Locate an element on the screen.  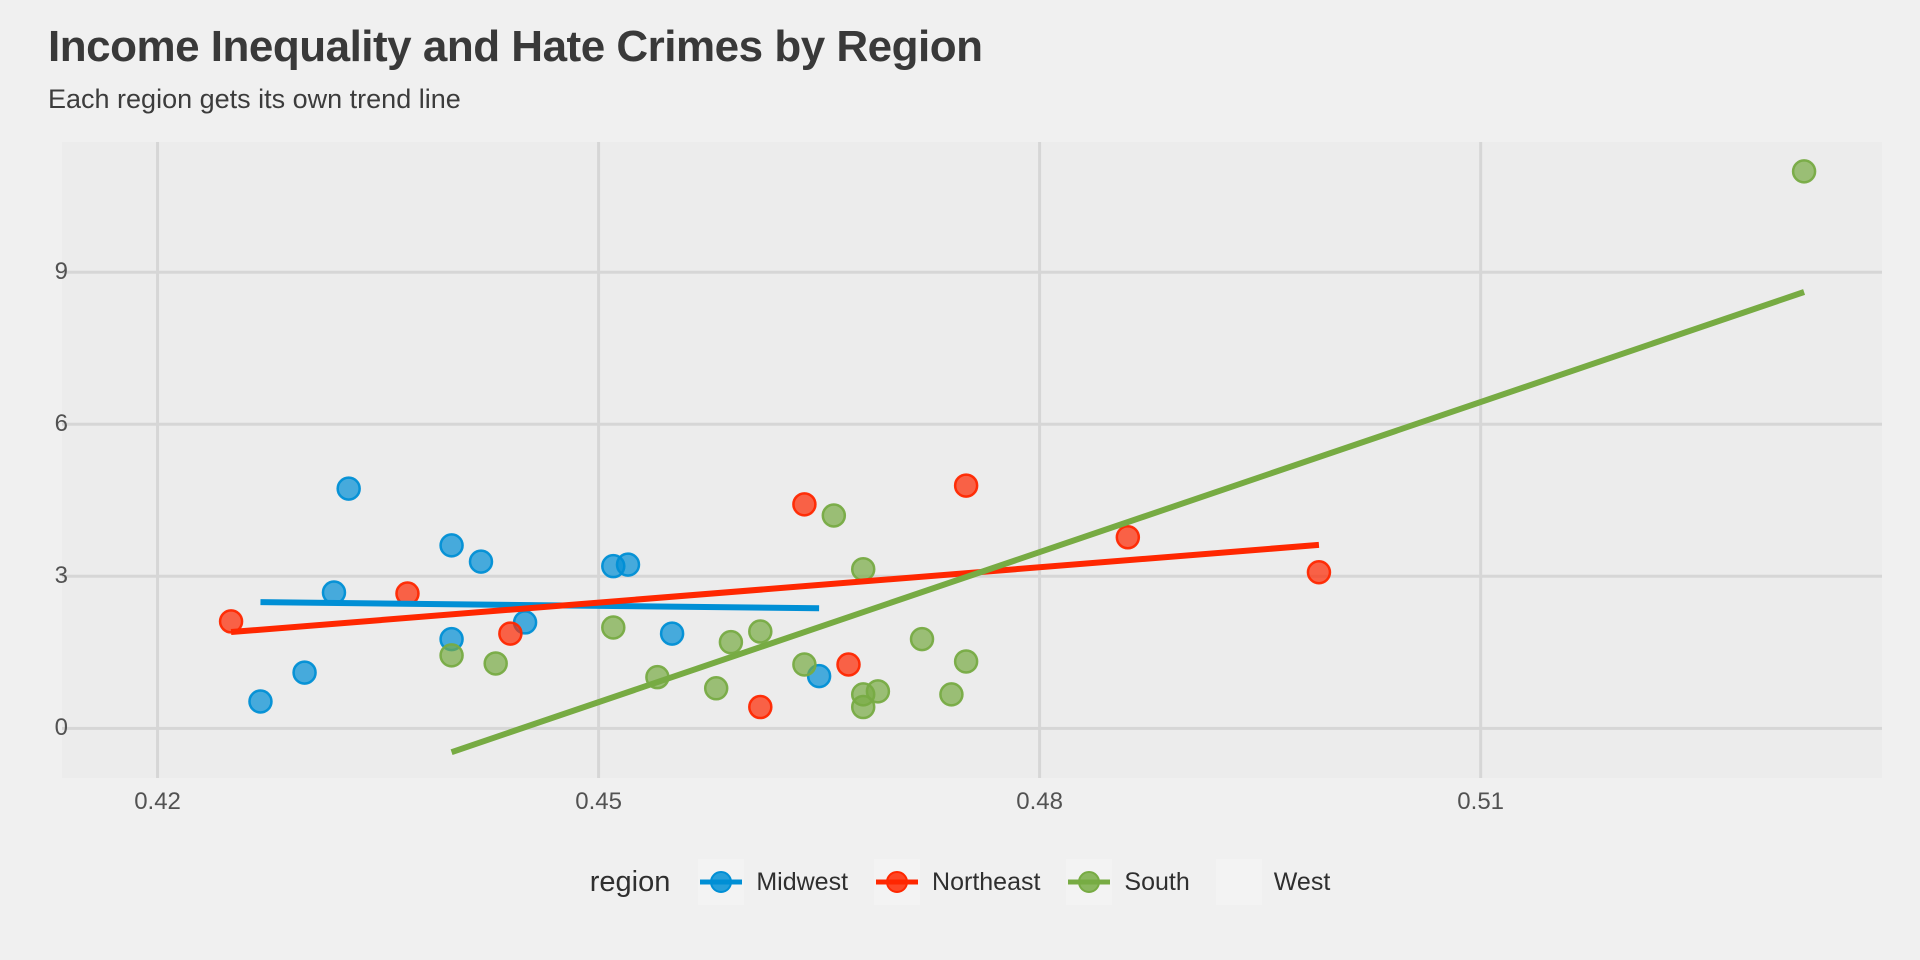
legend: region Midwest Northeast South West is located at coordinates (960, 882).